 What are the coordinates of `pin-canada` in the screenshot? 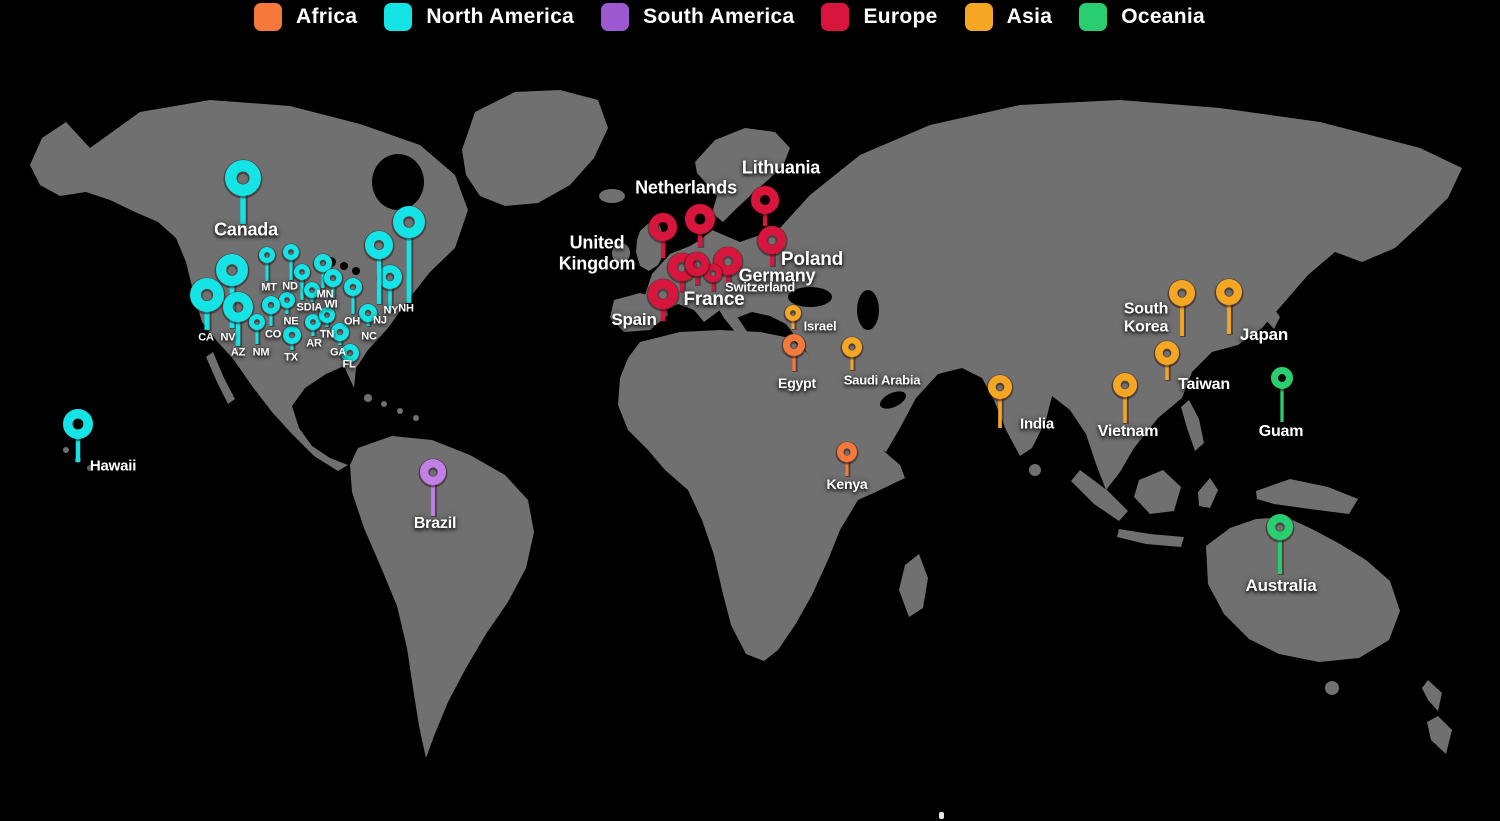 It's located at (243, 192).